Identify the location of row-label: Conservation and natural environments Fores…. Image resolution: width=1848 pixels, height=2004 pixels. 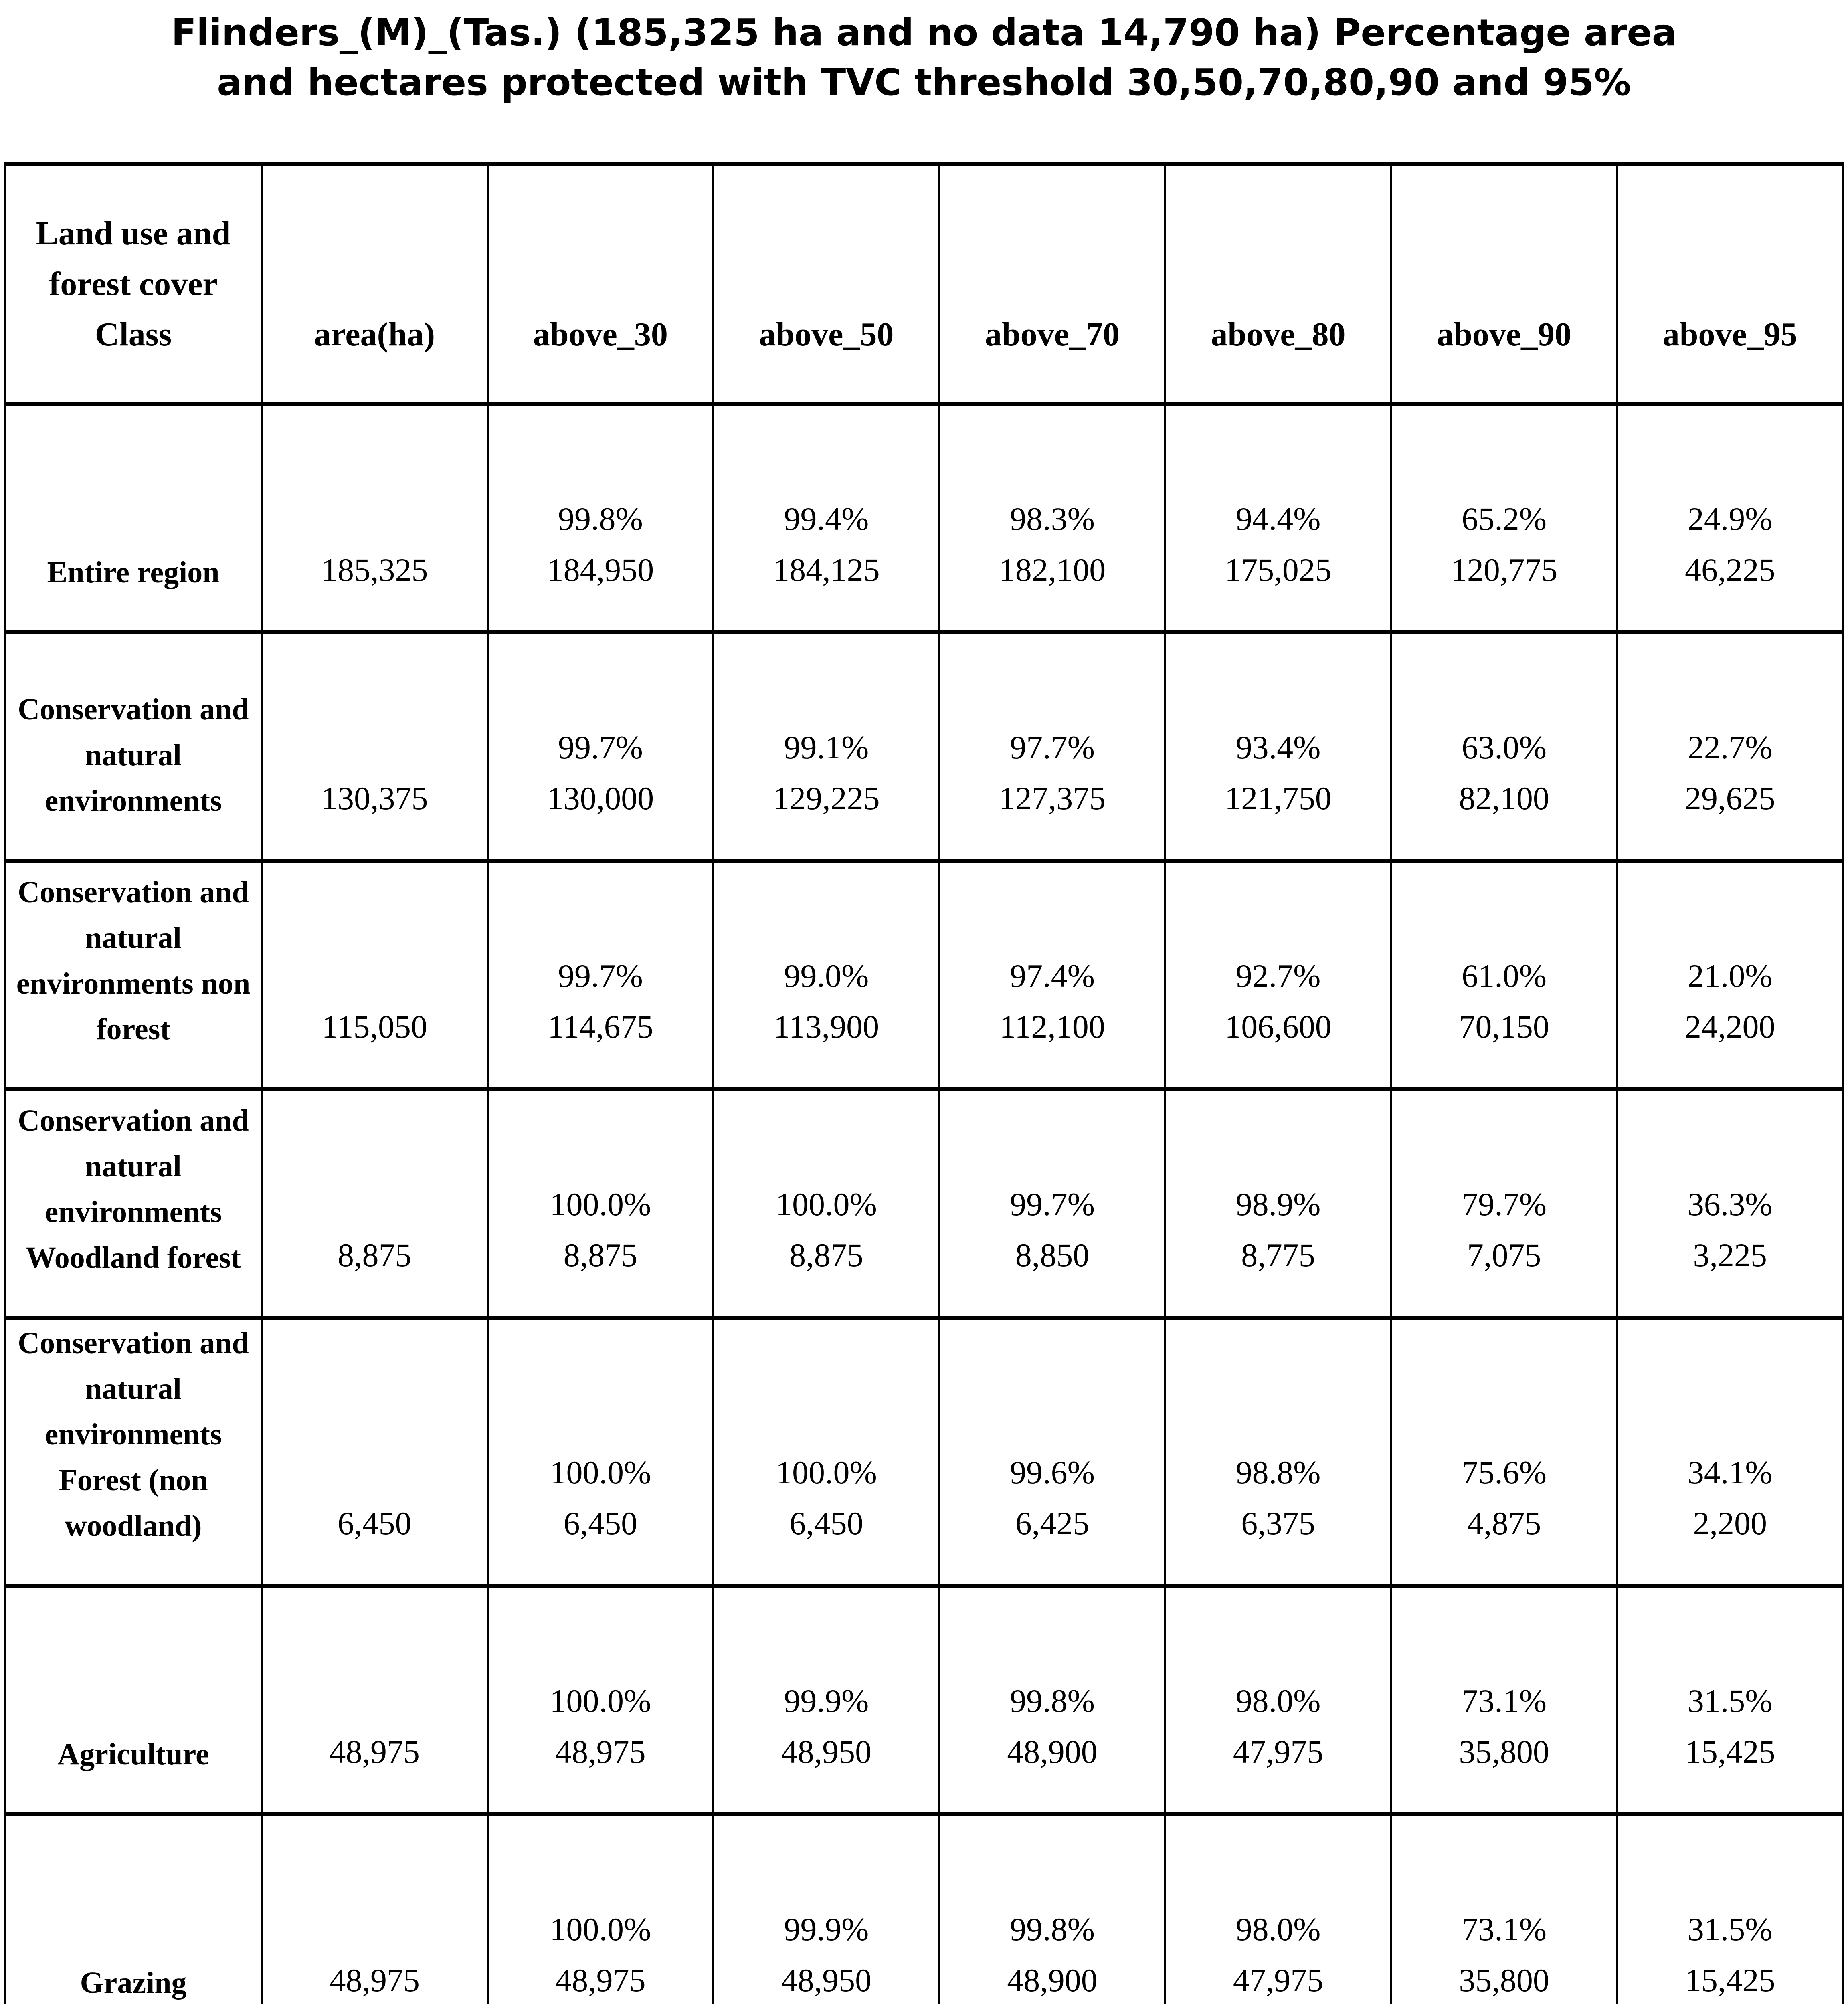
(133, 1452).